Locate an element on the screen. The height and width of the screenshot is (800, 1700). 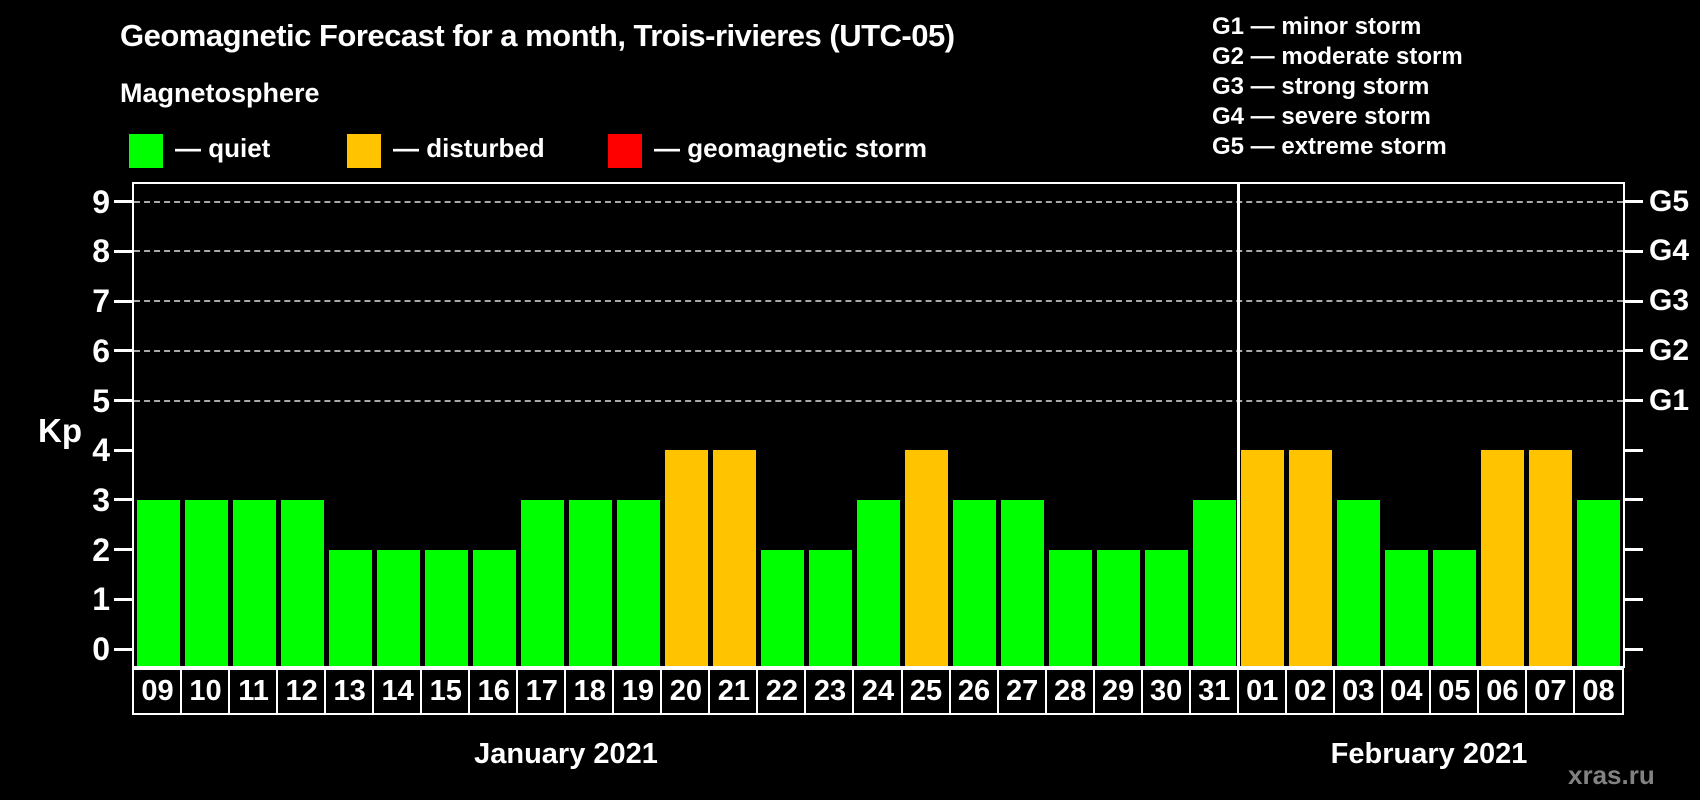
disturbed-color-swatch is located at coordinates (364, 151).